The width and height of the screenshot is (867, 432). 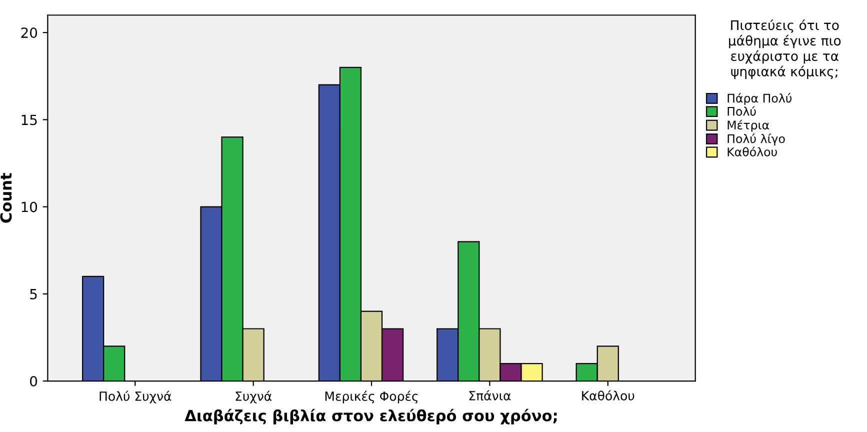 What do you see at coordinates (748, 126) in the screenshot?
I see `legend-label: Μέτρια` at bounding box center [748, 126].